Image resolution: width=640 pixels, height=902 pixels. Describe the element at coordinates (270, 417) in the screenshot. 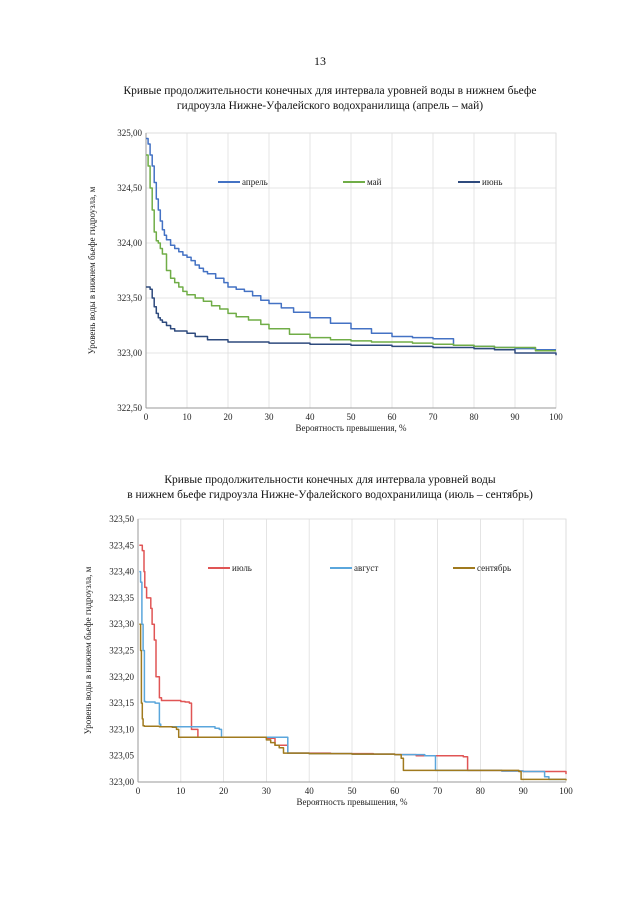

I see `chart1-x-tick-label: 30` at that location.